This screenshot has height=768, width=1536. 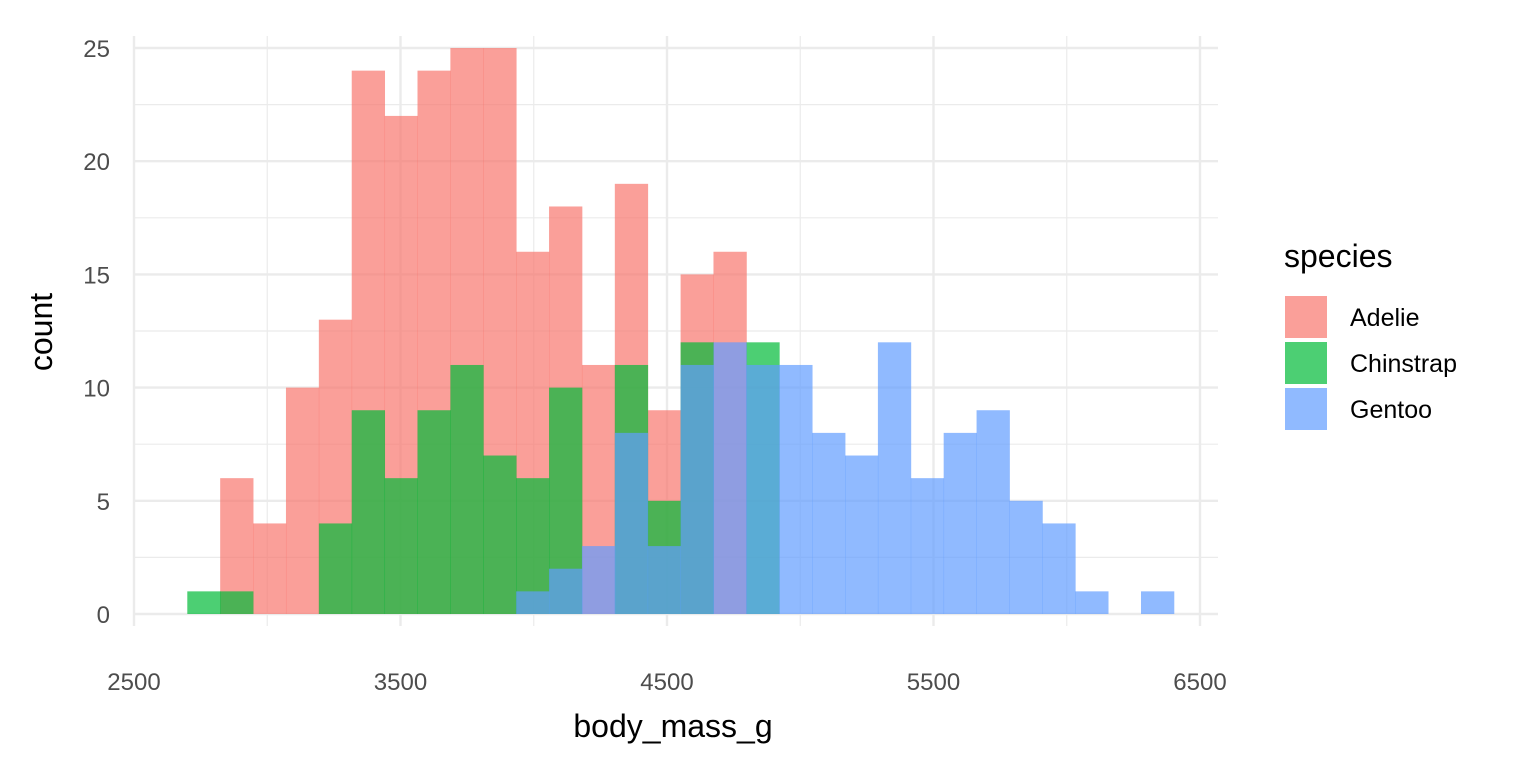 I want to click on x-tick-label: 2500, so click(x=133, y=682).